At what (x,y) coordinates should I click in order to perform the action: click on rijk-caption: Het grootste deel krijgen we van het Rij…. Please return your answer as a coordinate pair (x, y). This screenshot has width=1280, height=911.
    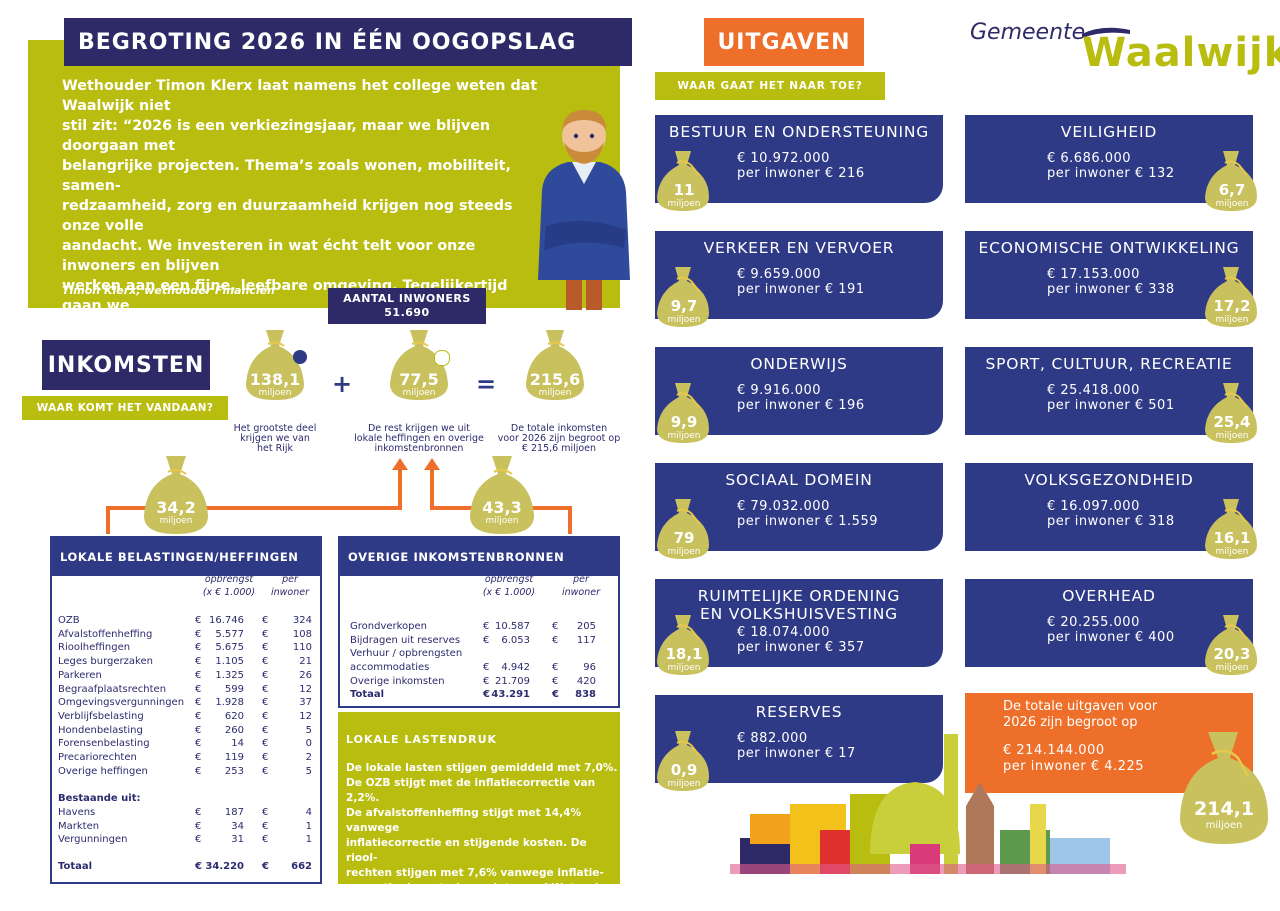
    Looking at the image, I should click on (275, 439).